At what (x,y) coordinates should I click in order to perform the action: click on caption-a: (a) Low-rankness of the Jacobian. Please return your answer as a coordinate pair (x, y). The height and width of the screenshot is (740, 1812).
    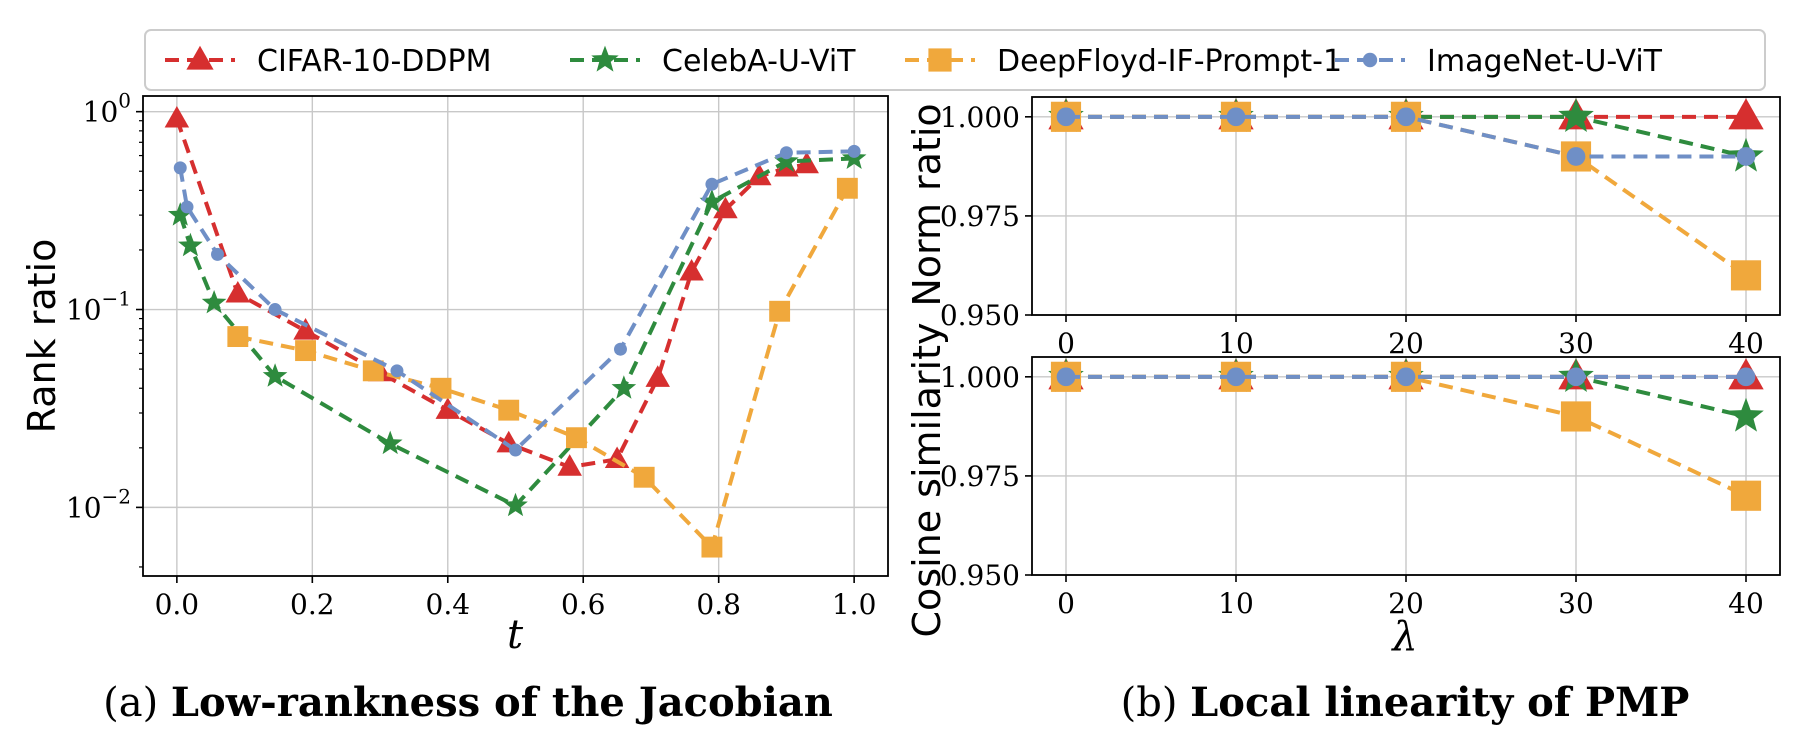
    Looking at the image, I should click on (468, 702).